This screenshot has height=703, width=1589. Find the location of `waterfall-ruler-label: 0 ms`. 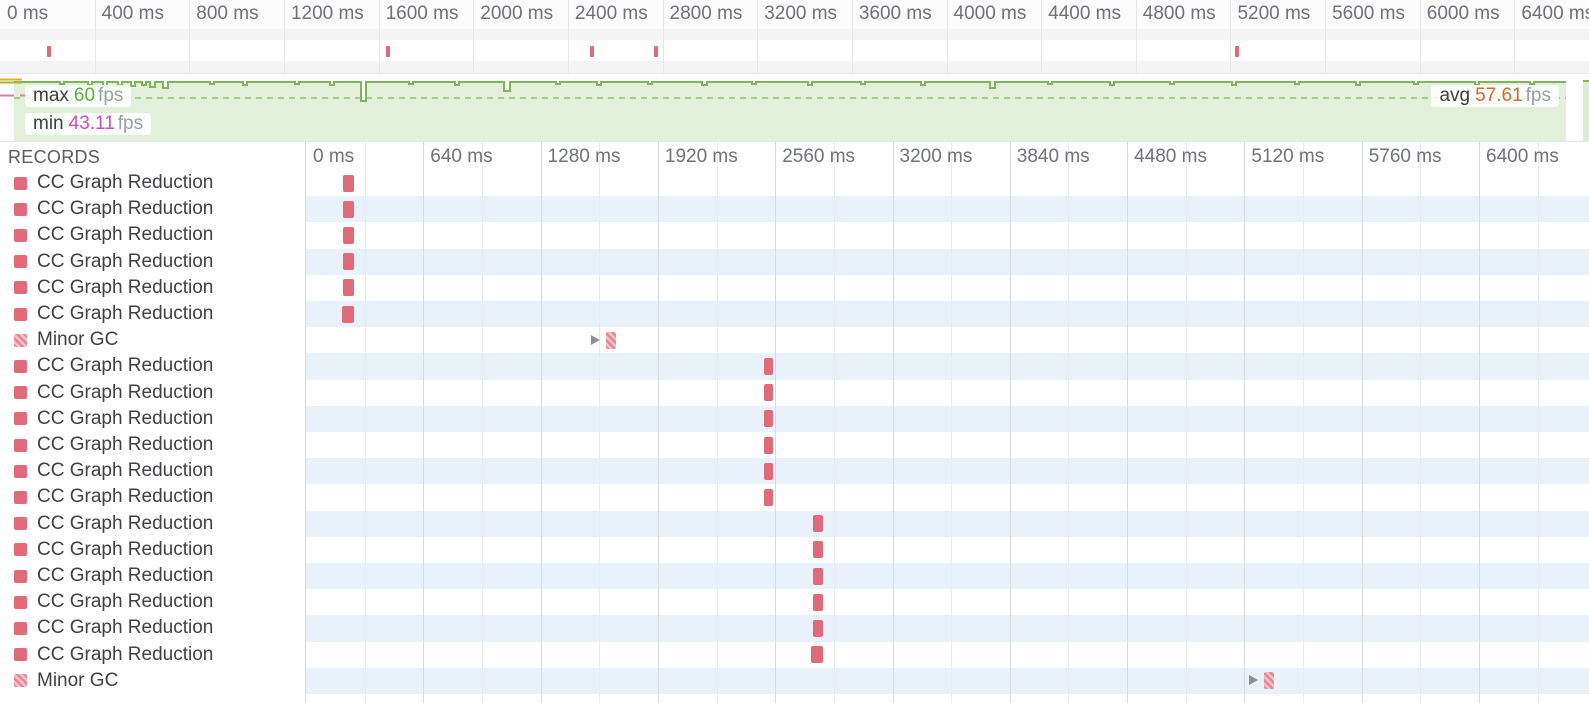

waterfall-ruler-label: 0 ms is located at coordinates (334, 156).